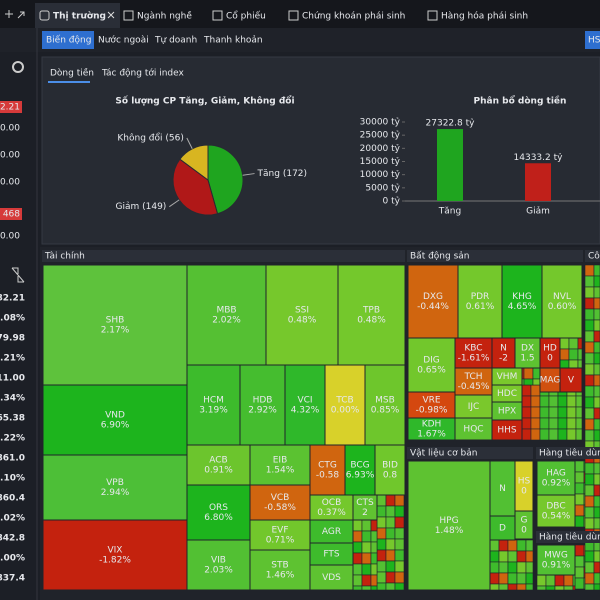 This screenshot has width=600, height=600. Describe the element at coordinates (10, 129) in the screenshot. I see `axis-label: 500.00` at that location.